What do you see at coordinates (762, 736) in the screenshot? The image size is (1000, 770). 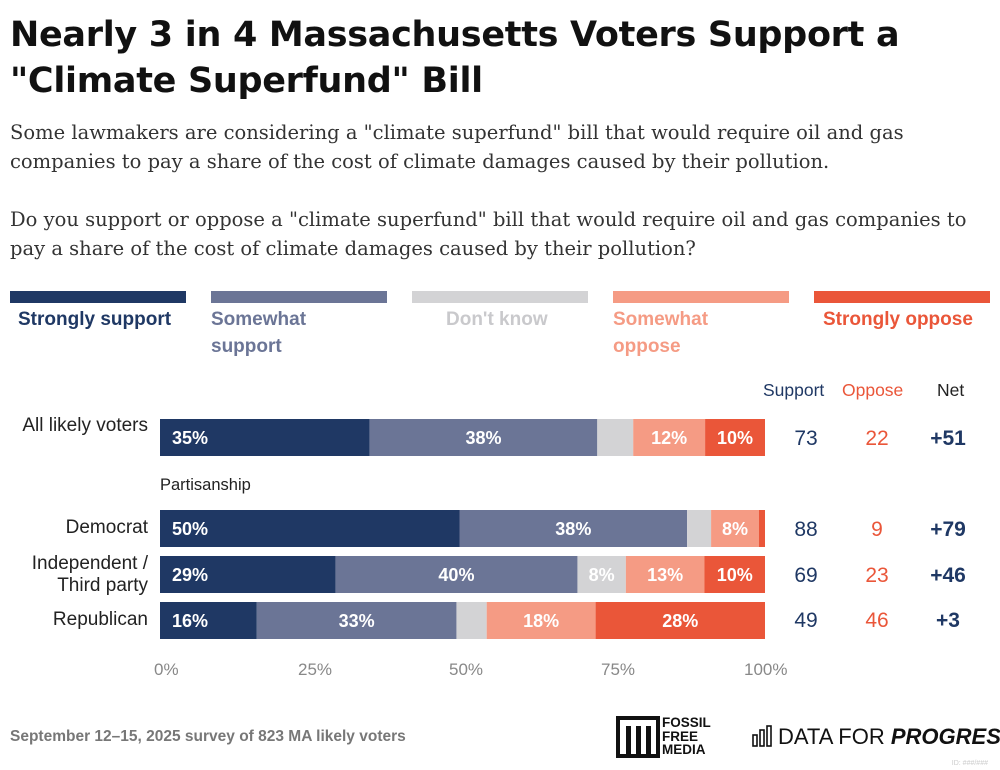 I see `bar-chart-icon` at bounding box center [762, 736].